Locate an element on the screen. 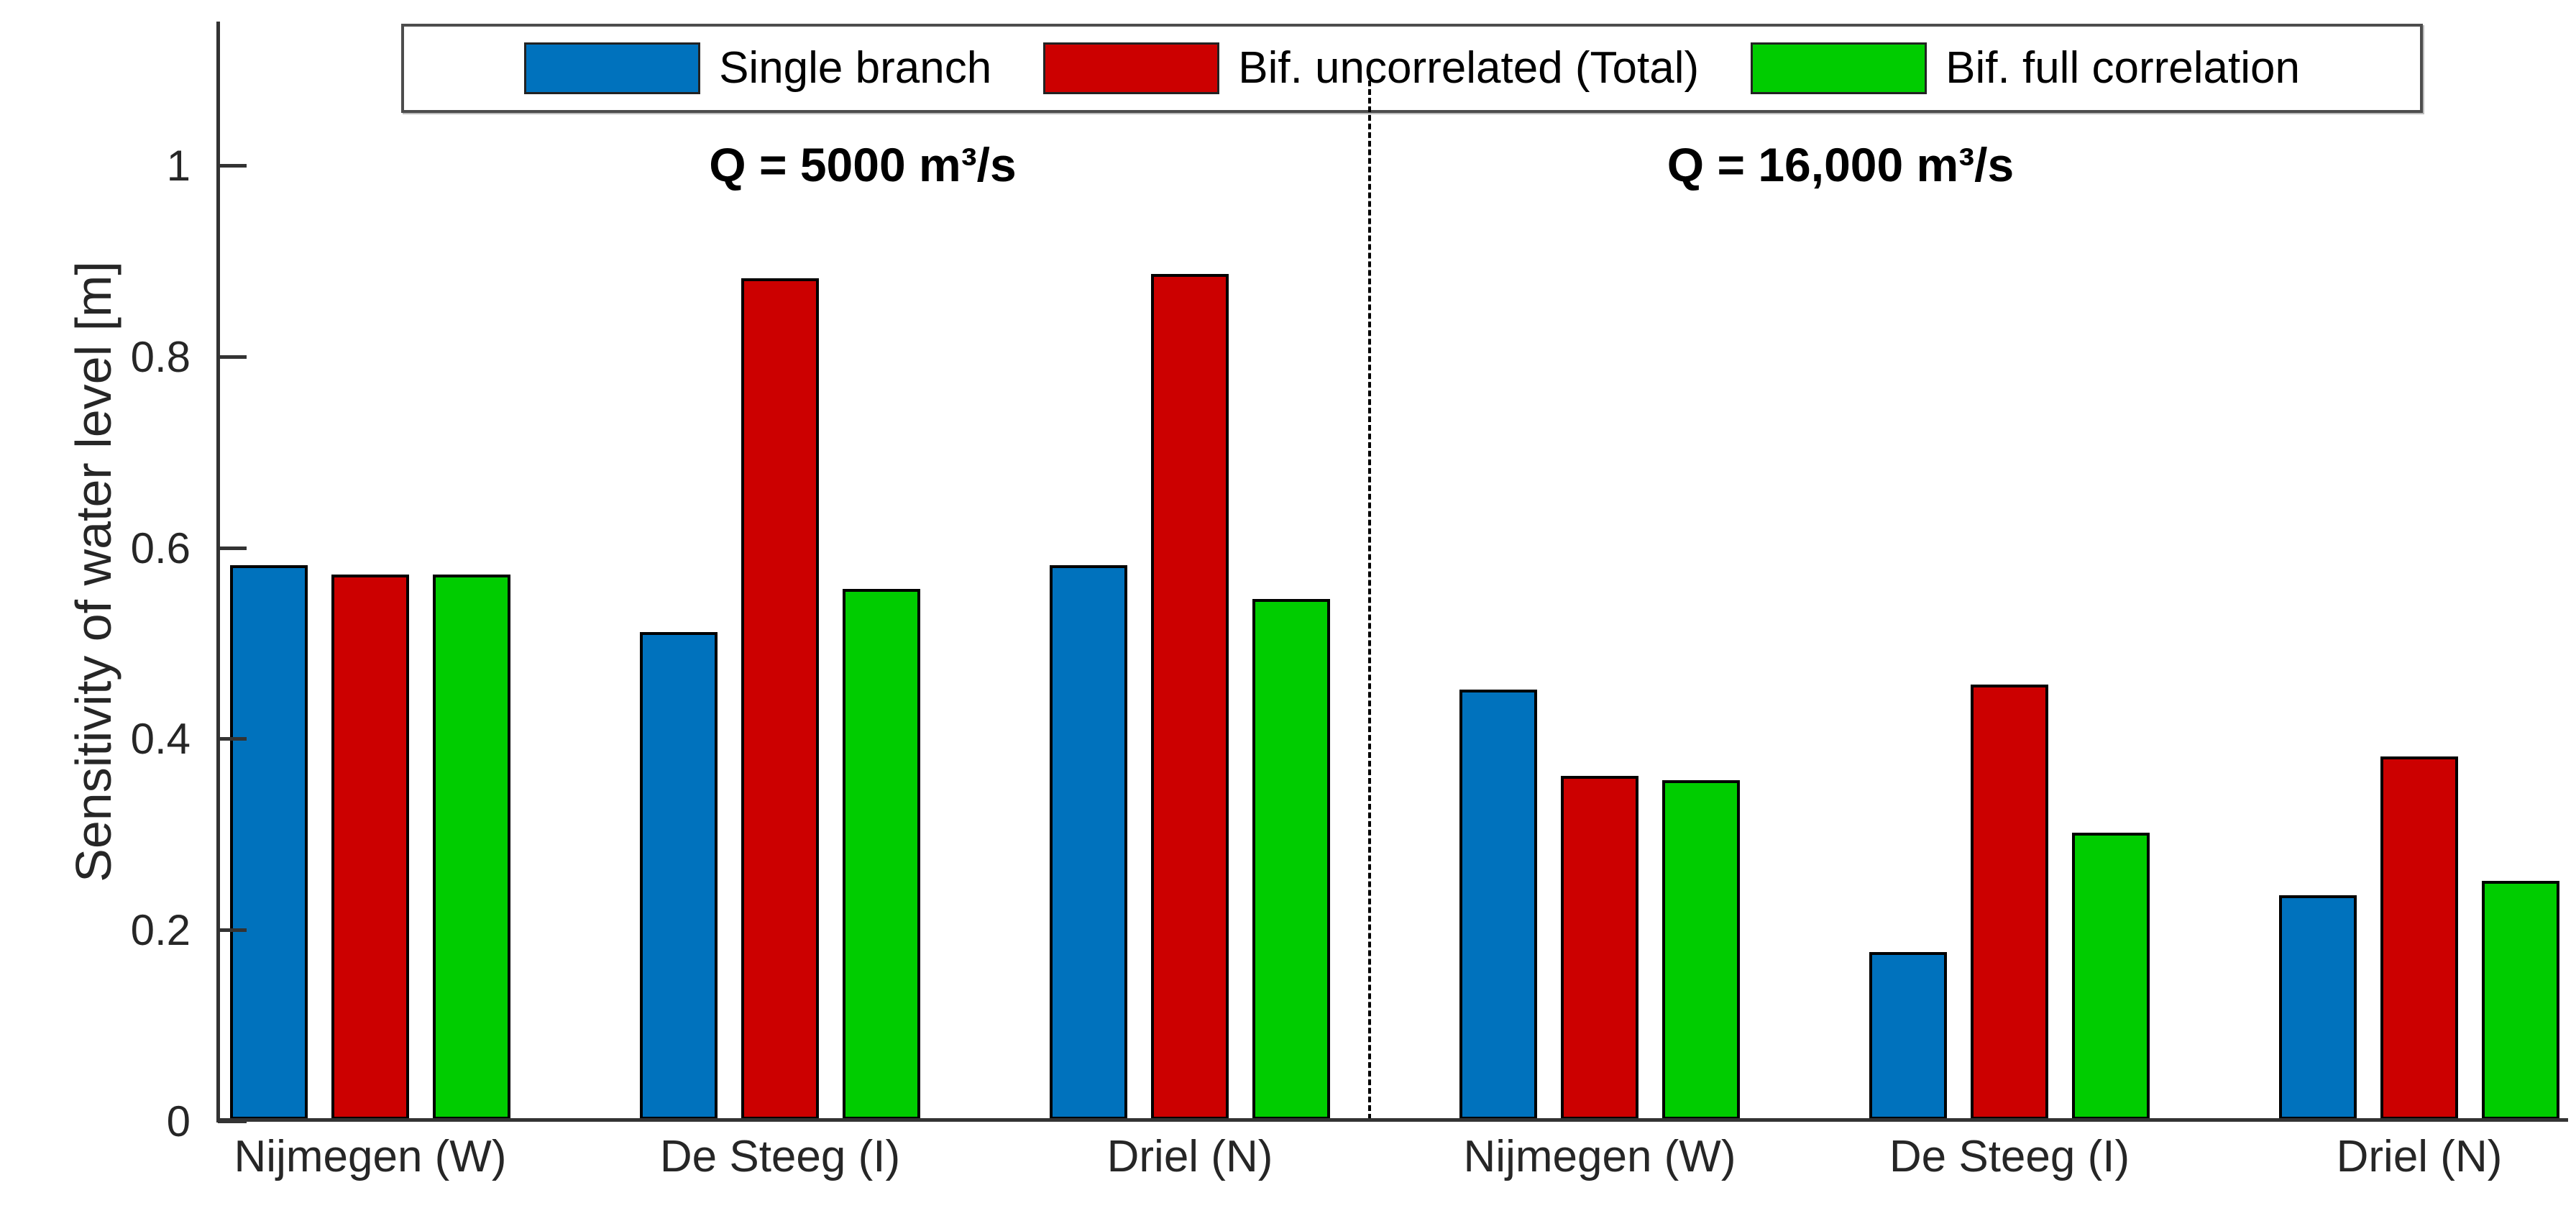 The image size is (2576, 1221). y-tick-label: 0.2 is located at coordinates (160, 930).